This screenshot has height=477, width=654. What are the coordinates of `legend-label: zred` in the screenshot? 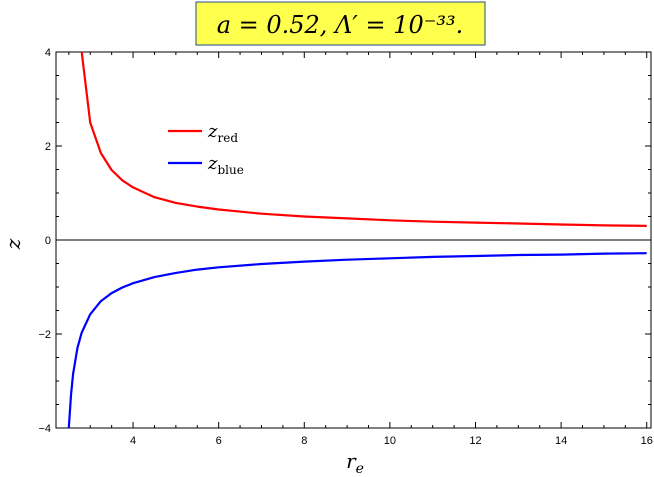 It's located at (222, 133).